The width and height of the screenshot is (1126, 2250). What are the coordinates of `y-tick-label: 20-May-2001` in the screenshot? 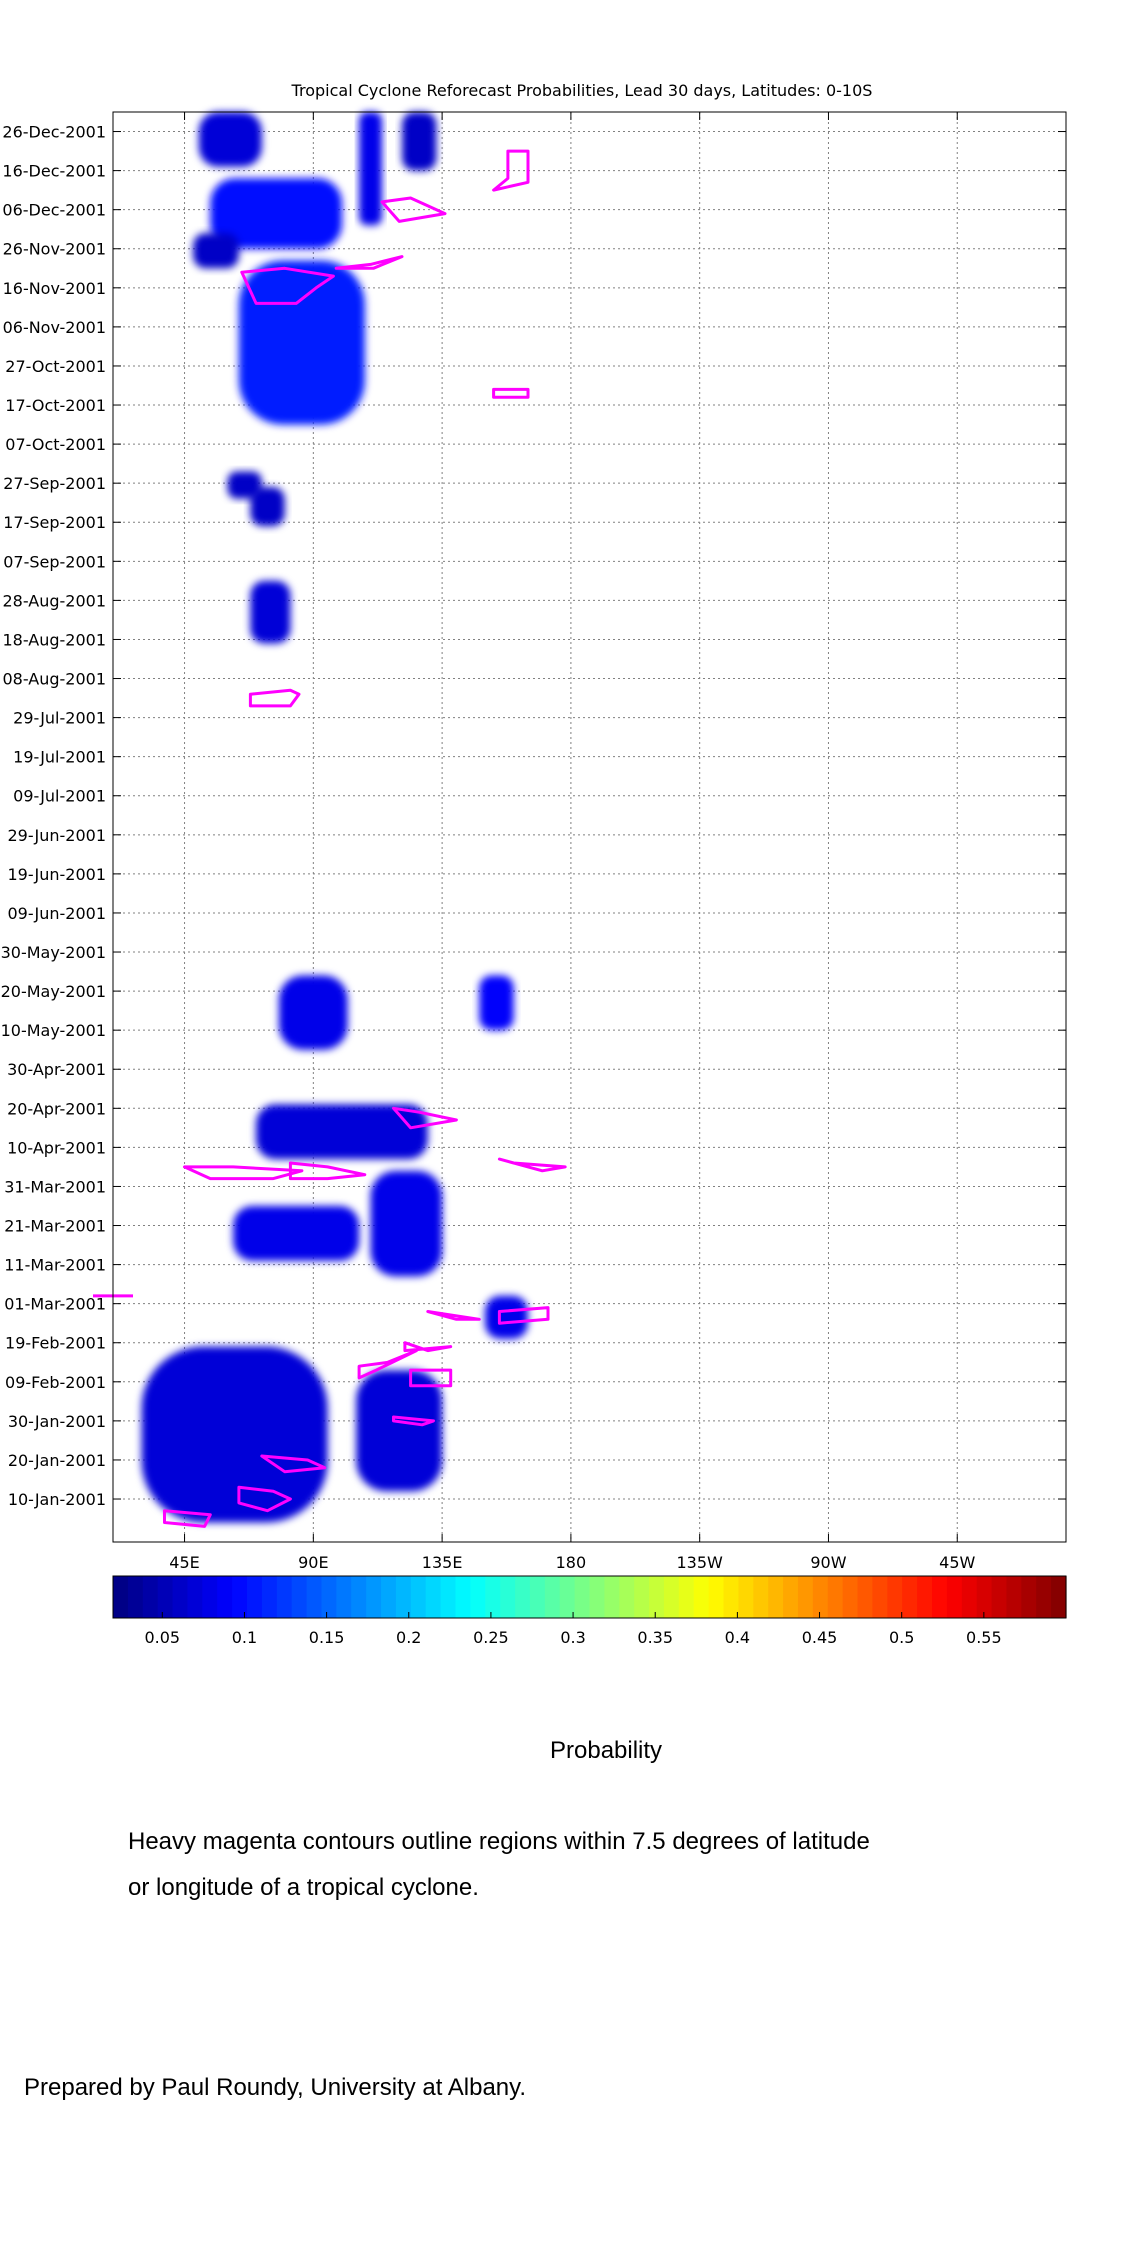 It's located at (53, 991).